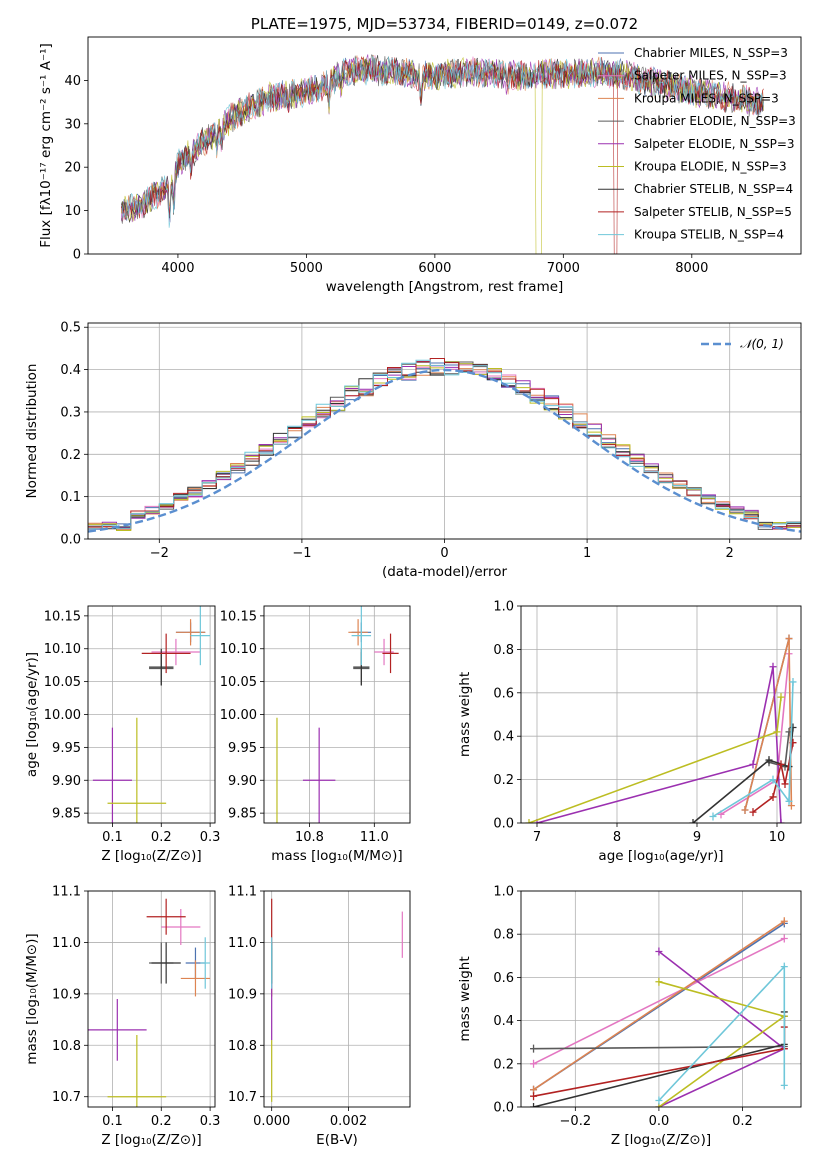 This screenshot has width=819, height=1170. What do you see at coordinates (72, 168) in the screenshot?
I see `y-tick-label: 20` at bounding box center [72, 168].